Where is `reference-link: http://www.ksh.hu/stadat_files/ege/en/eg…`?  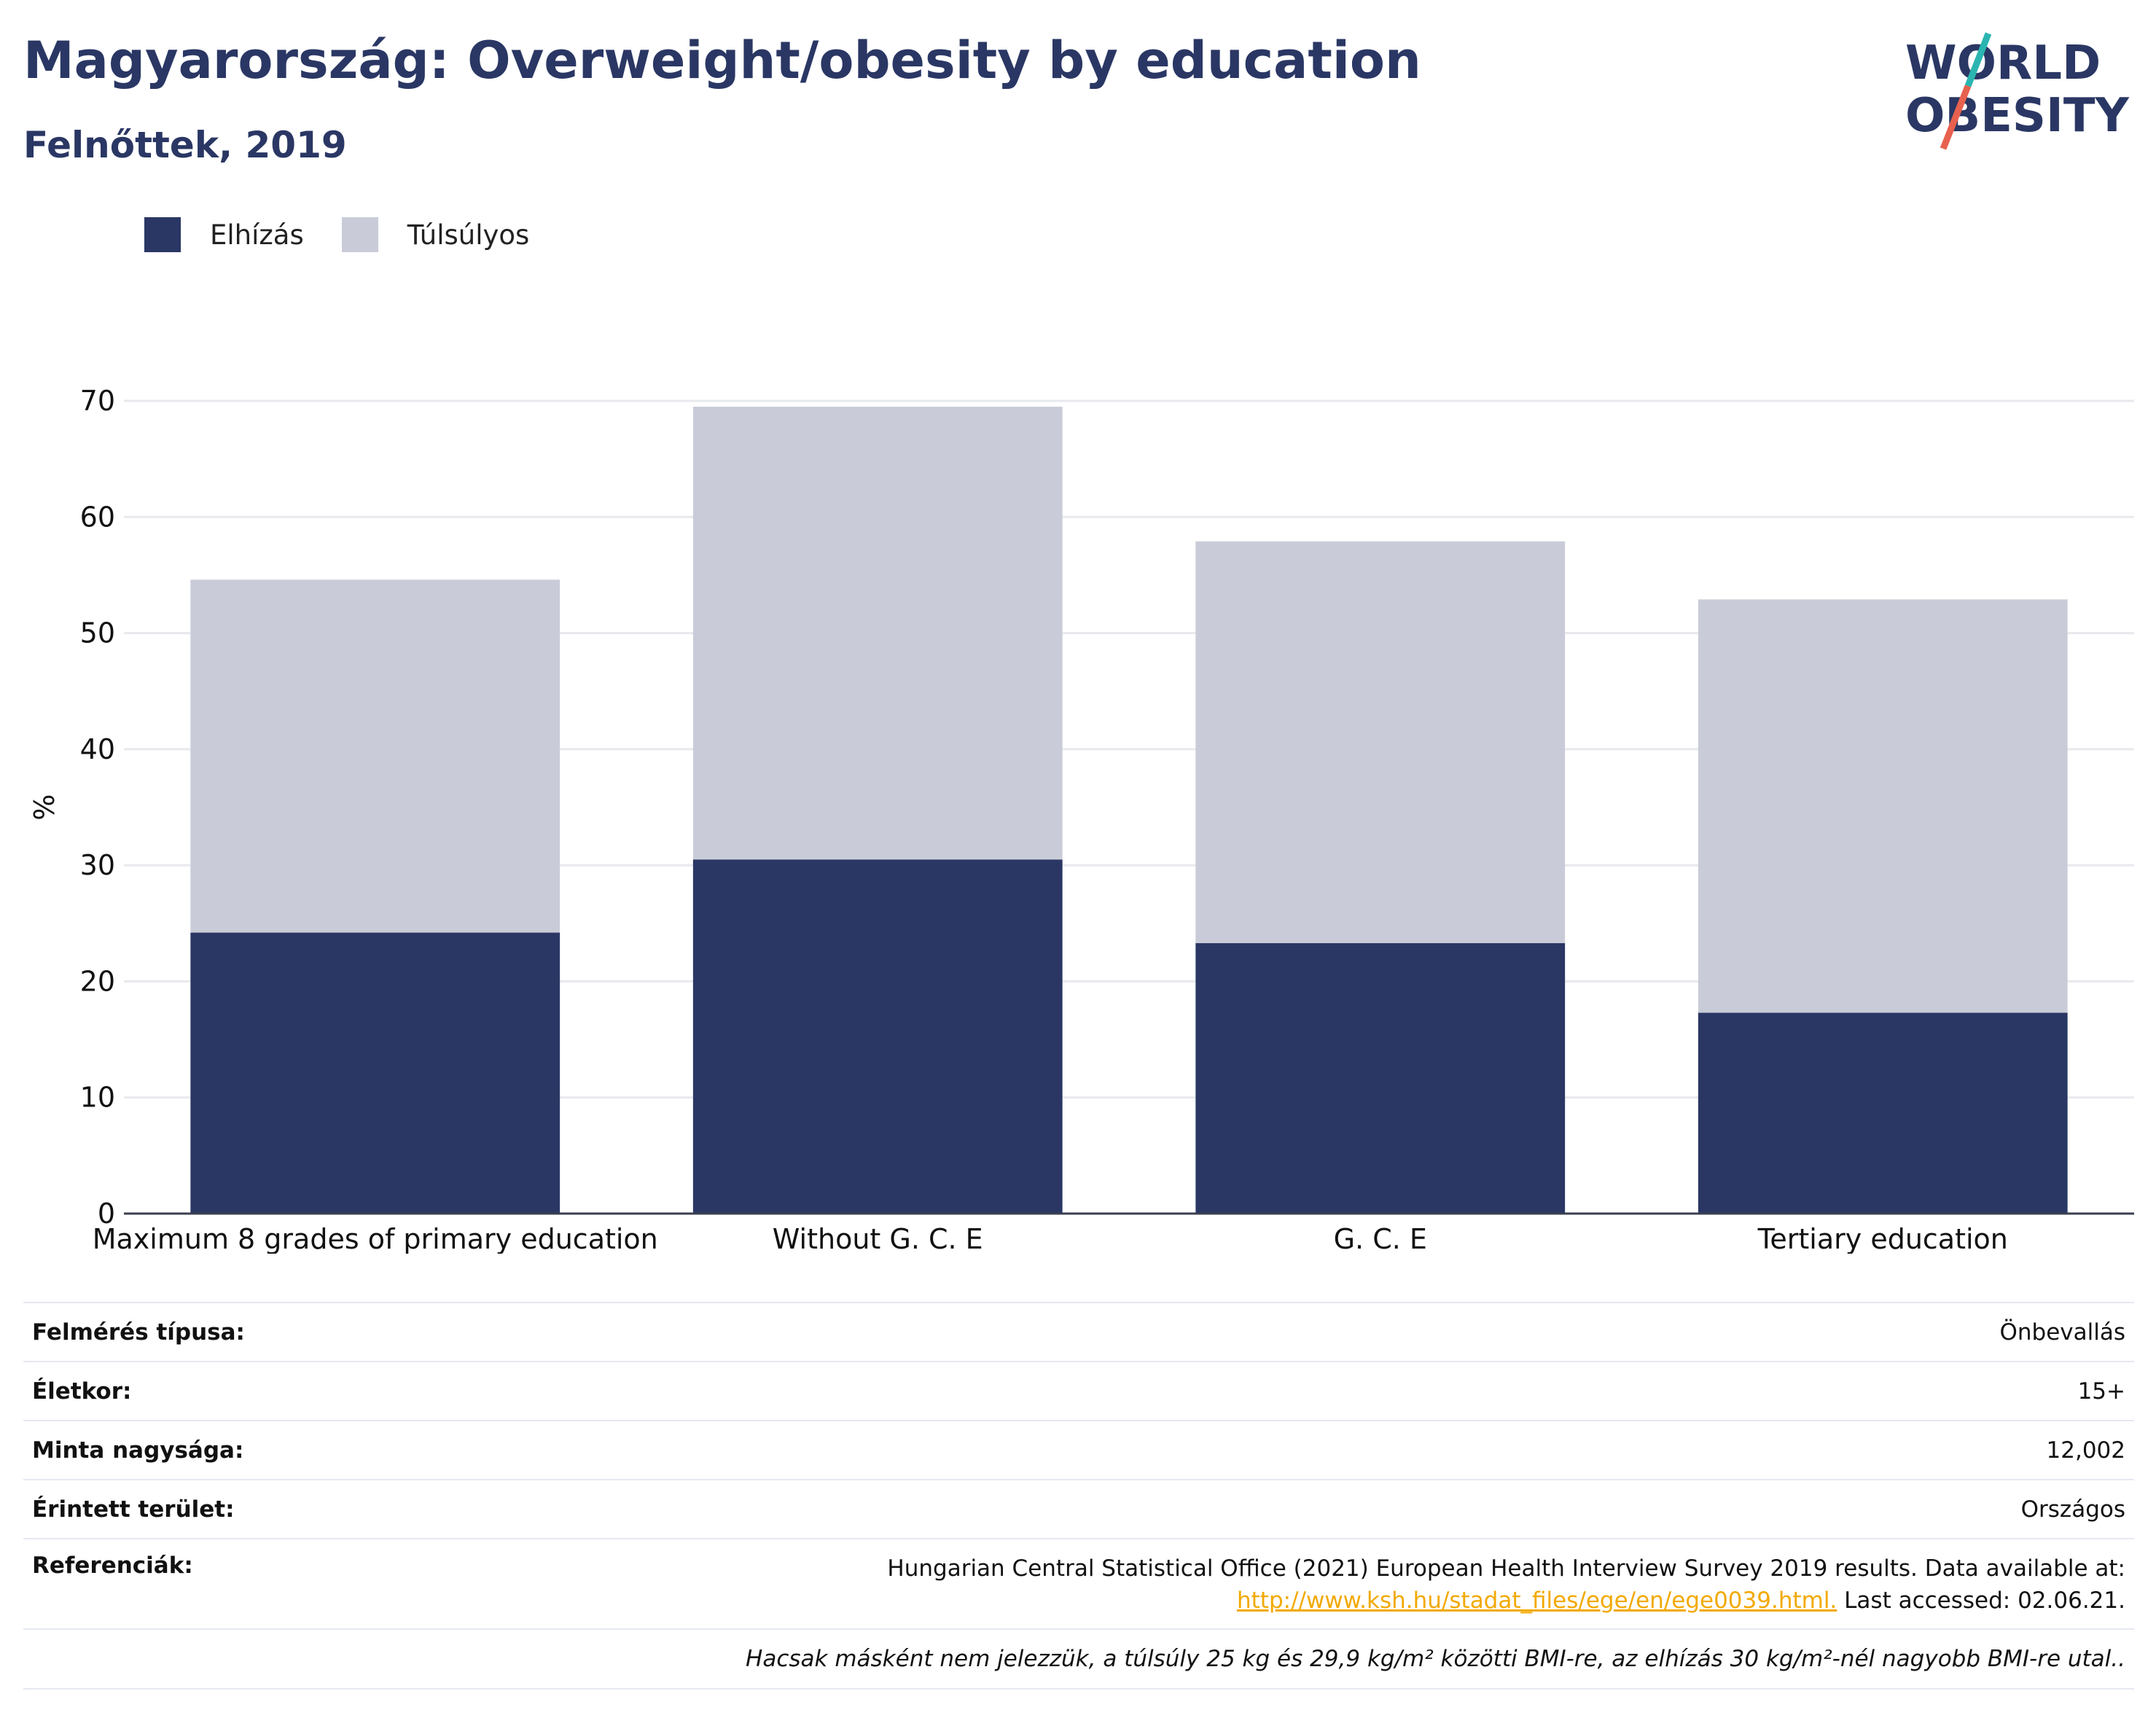
reference-link: http://www.ksh.hu/stadat_files/ege/en/eg… is located at coordinates (1537, 1600).